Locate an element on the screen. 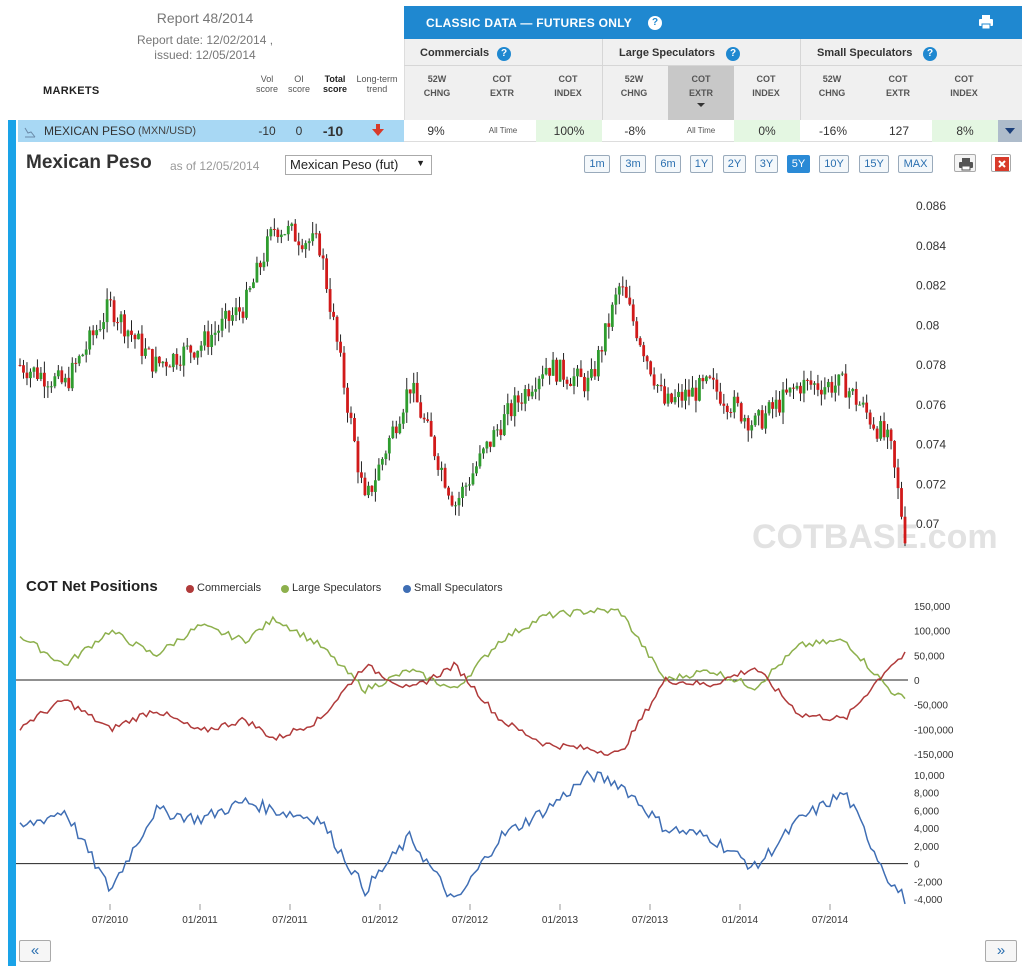 The width and height of the screenshot is (1025, 966). x-tick-label: 07/2010 is located at coordinates (110, 920).